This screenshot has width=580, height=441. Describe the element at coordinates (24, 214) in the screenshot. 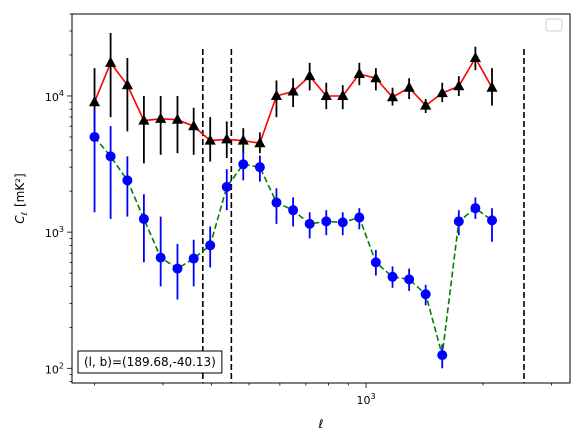

I see `y-axis-label-sub: ℓ` at that location.